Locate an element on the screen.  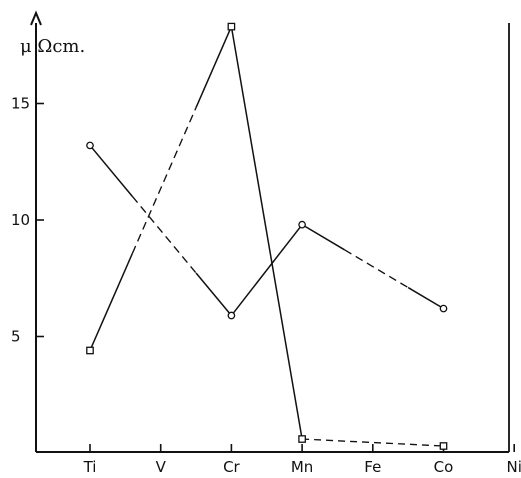
series-2-point-cr is located at coordinates (231, 26).